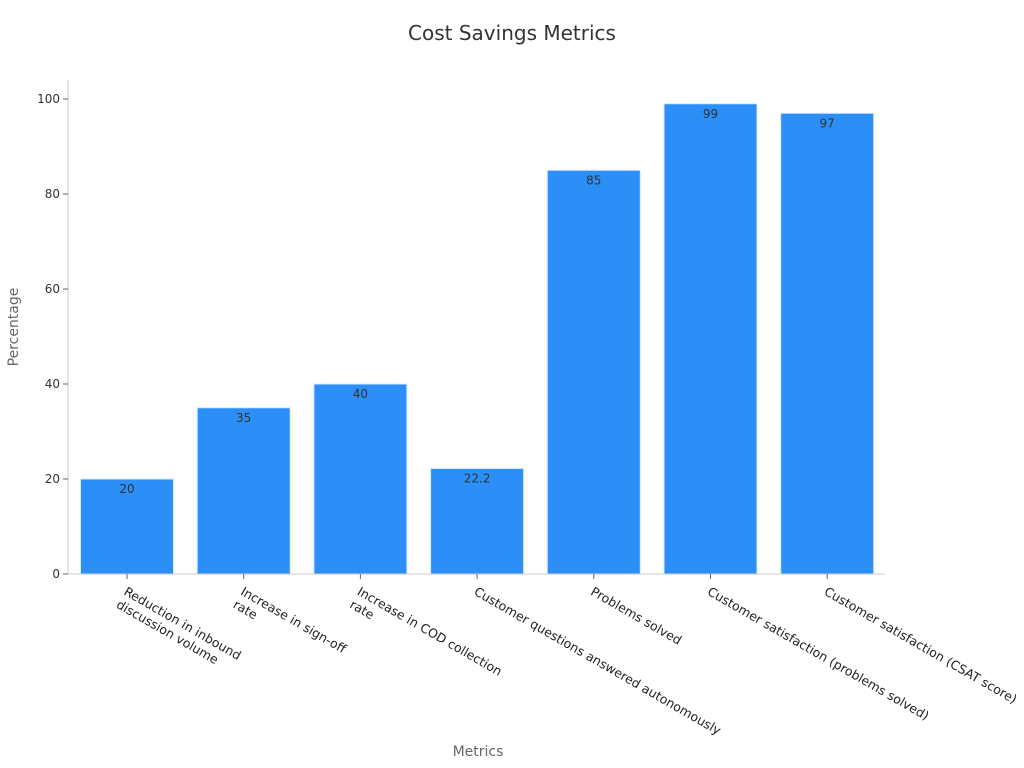  I want to click on x-tick-label: Customer questions answered autonomously, so click(598, 661).